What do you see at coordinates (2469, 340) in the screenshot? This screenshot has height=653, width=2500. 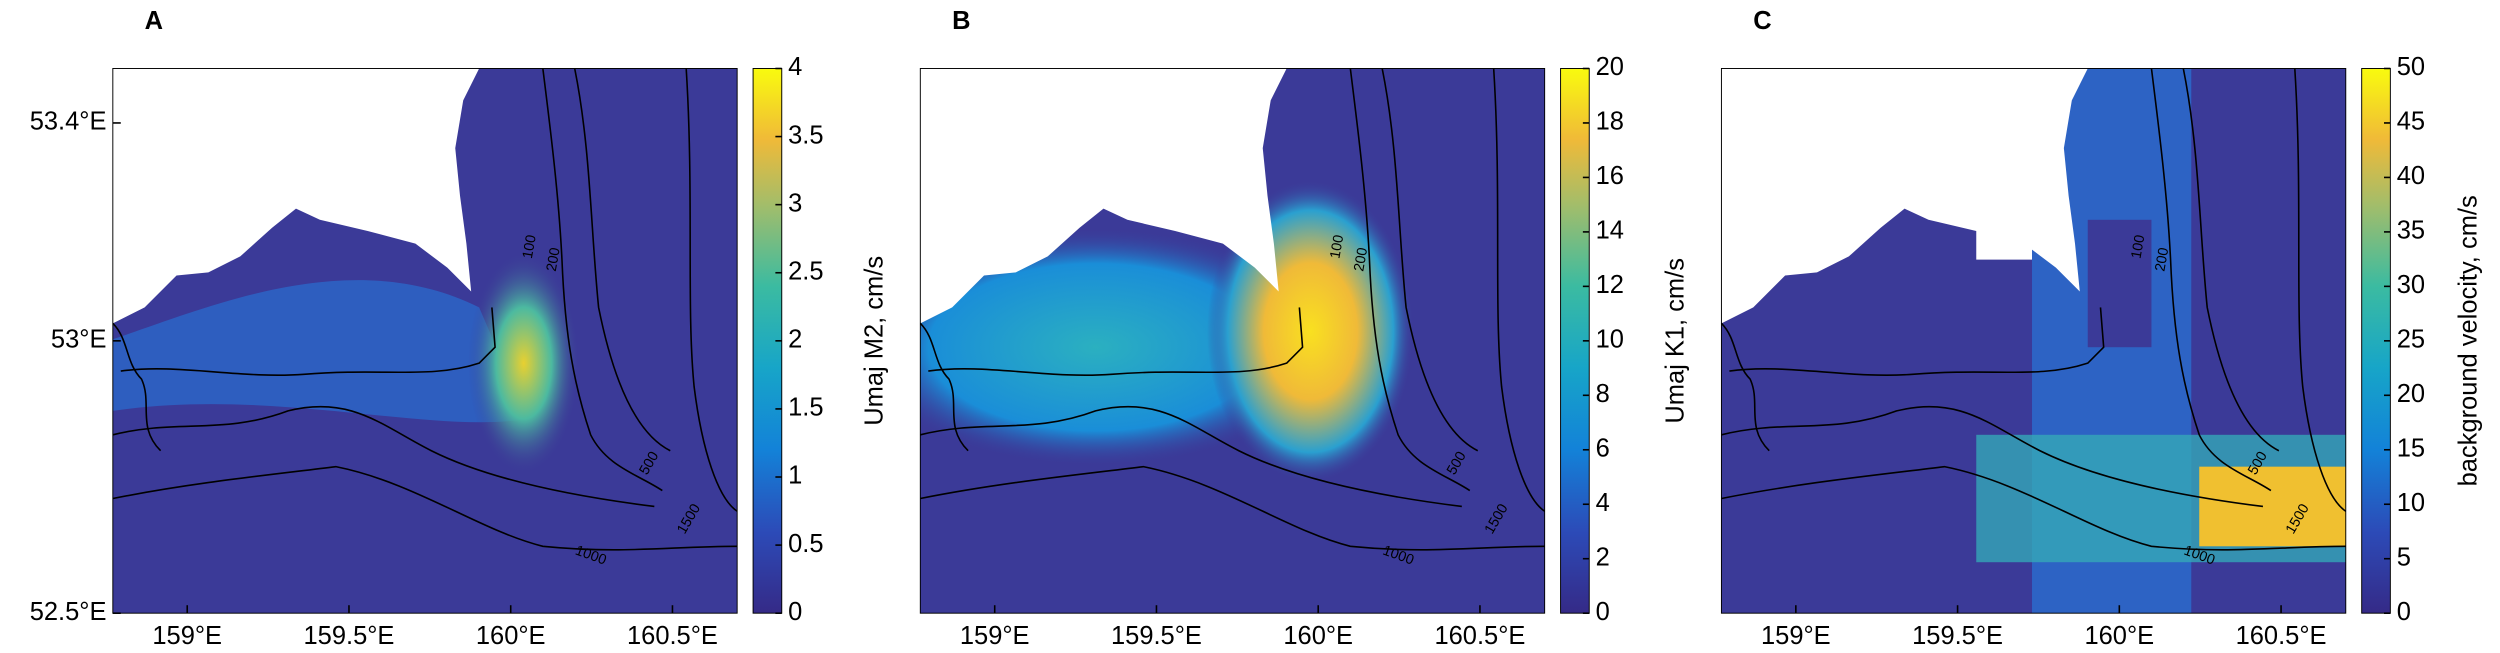 I see `colorbar-label: background velocity, cm/s` at bounding box center [2469, 340].